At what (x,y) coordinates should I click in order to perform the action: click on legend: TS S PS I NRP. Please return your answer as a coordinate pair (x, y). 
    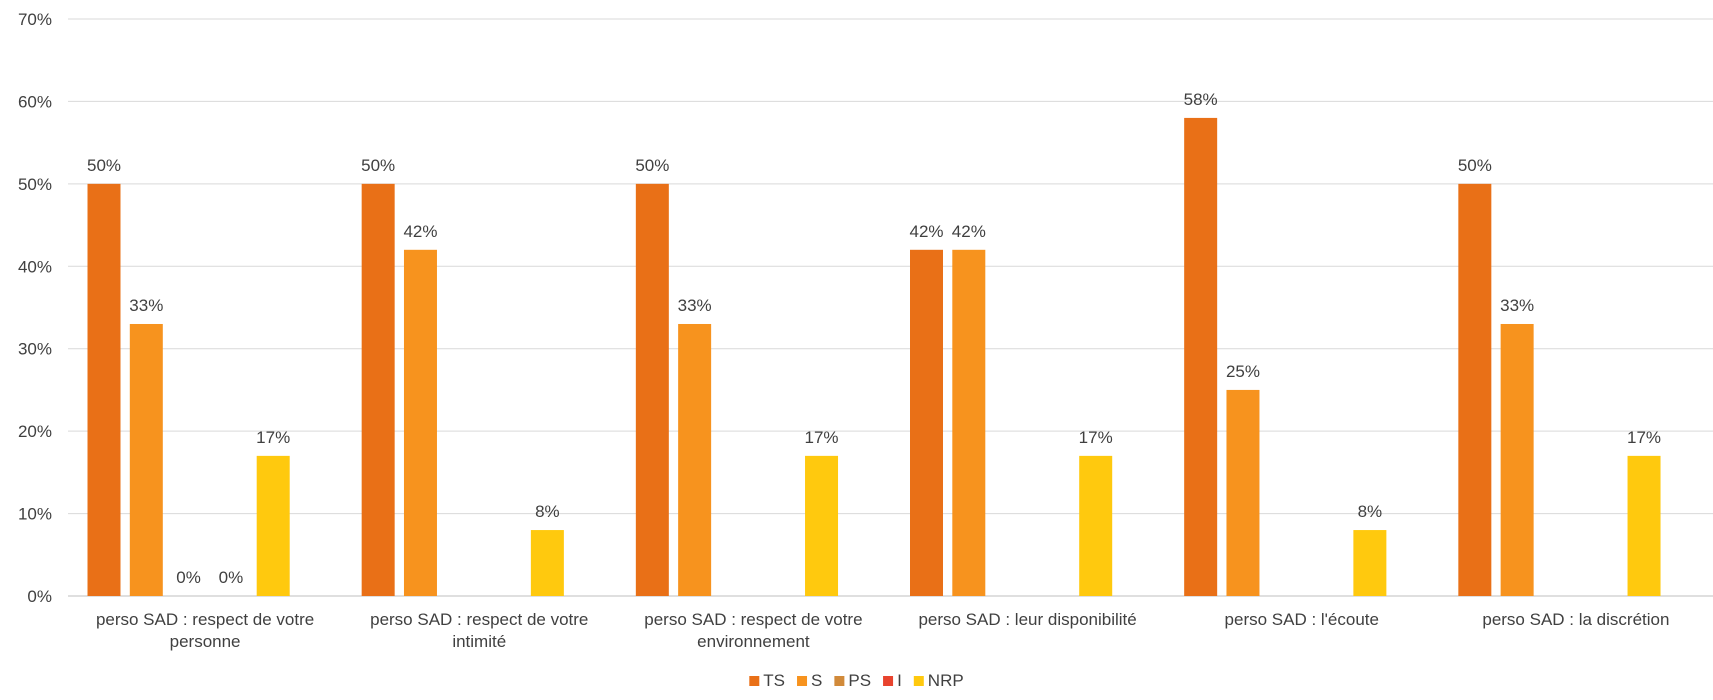
    Looking at the image, I should click on (856, 680).